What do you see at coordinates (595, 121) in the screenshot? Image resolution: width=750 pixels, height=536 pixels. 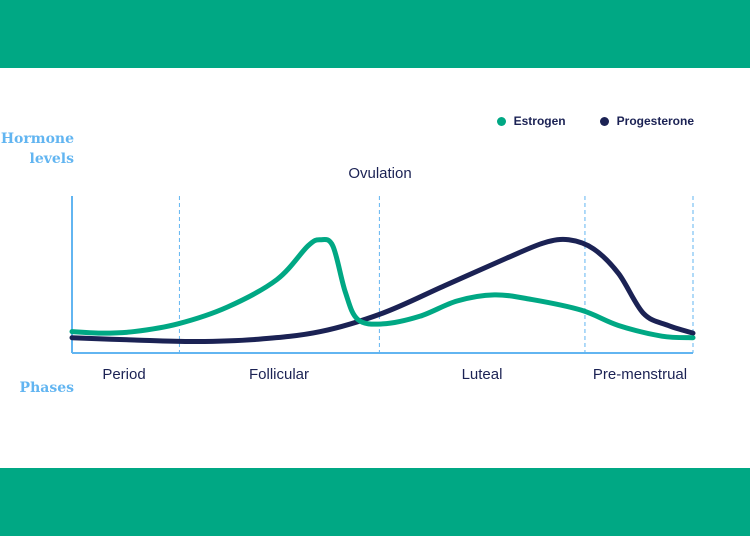 I see `legend: Estrogen Progesterone` at bounding box center [595, 121].